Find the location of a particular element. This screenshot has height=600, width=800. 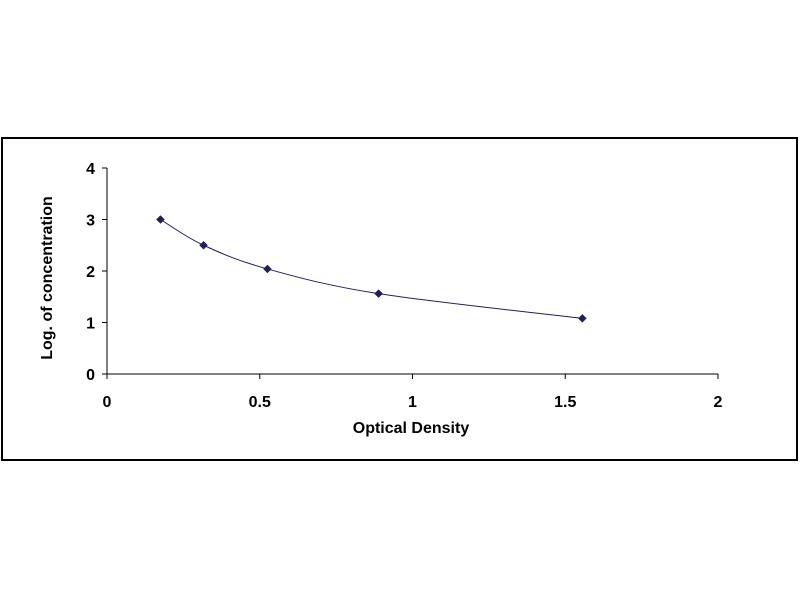

y-axis-title: Log. of concentration is located at coordinates (47, 278).